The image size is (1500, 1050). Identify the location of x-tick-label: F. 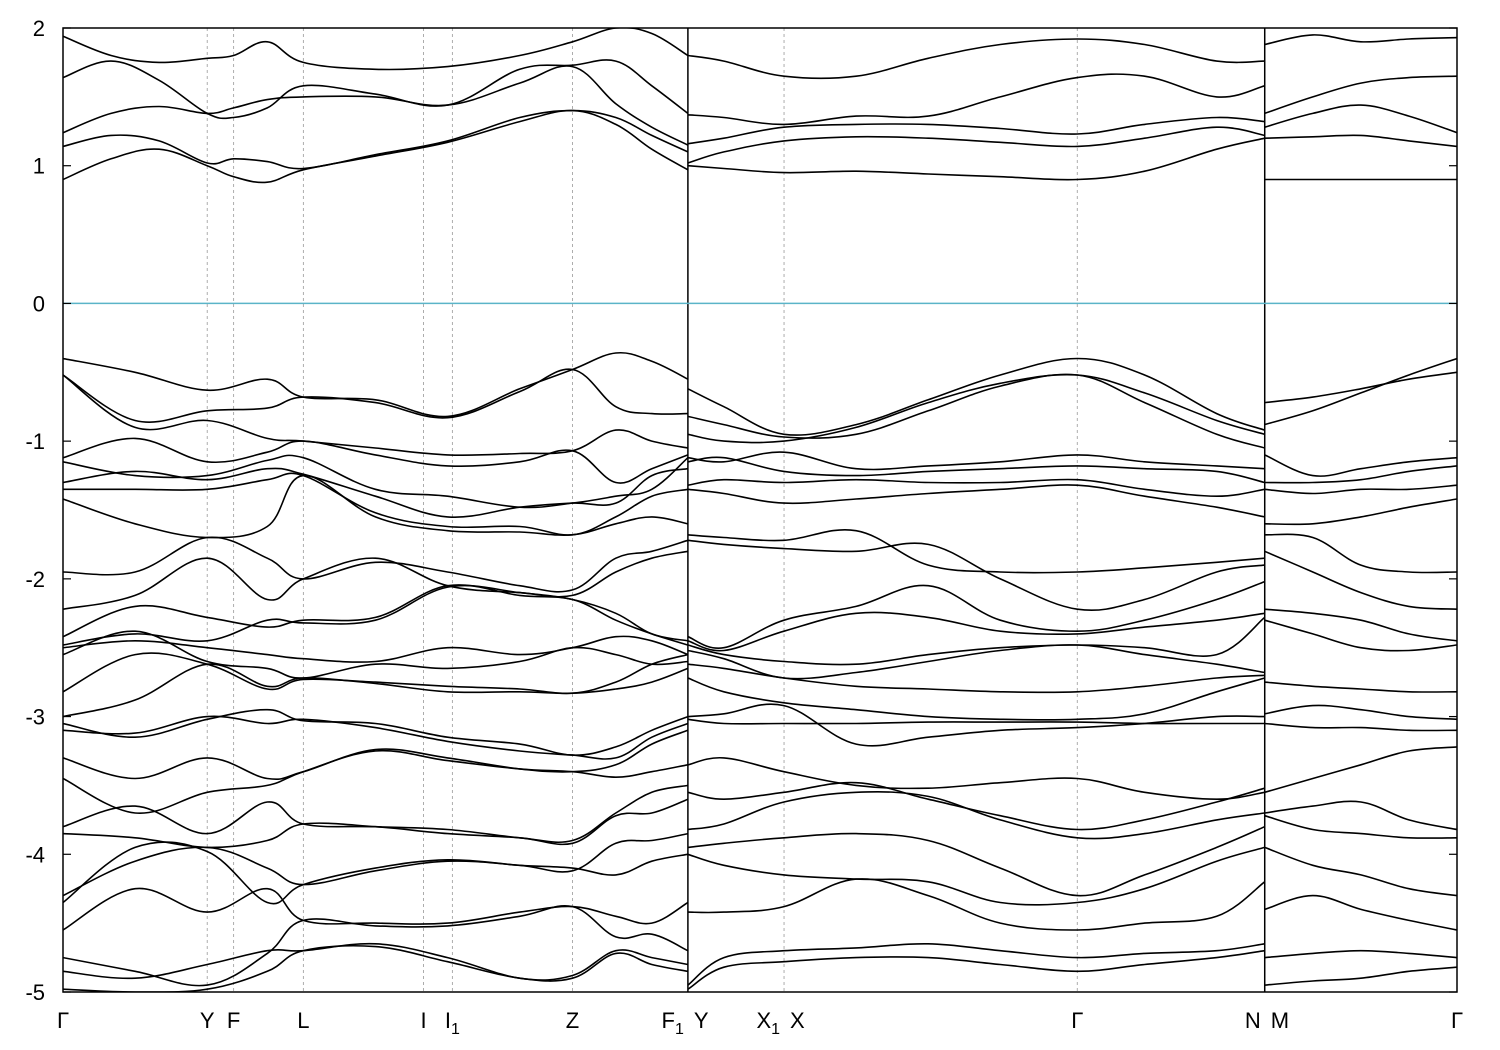
(233, 1020).